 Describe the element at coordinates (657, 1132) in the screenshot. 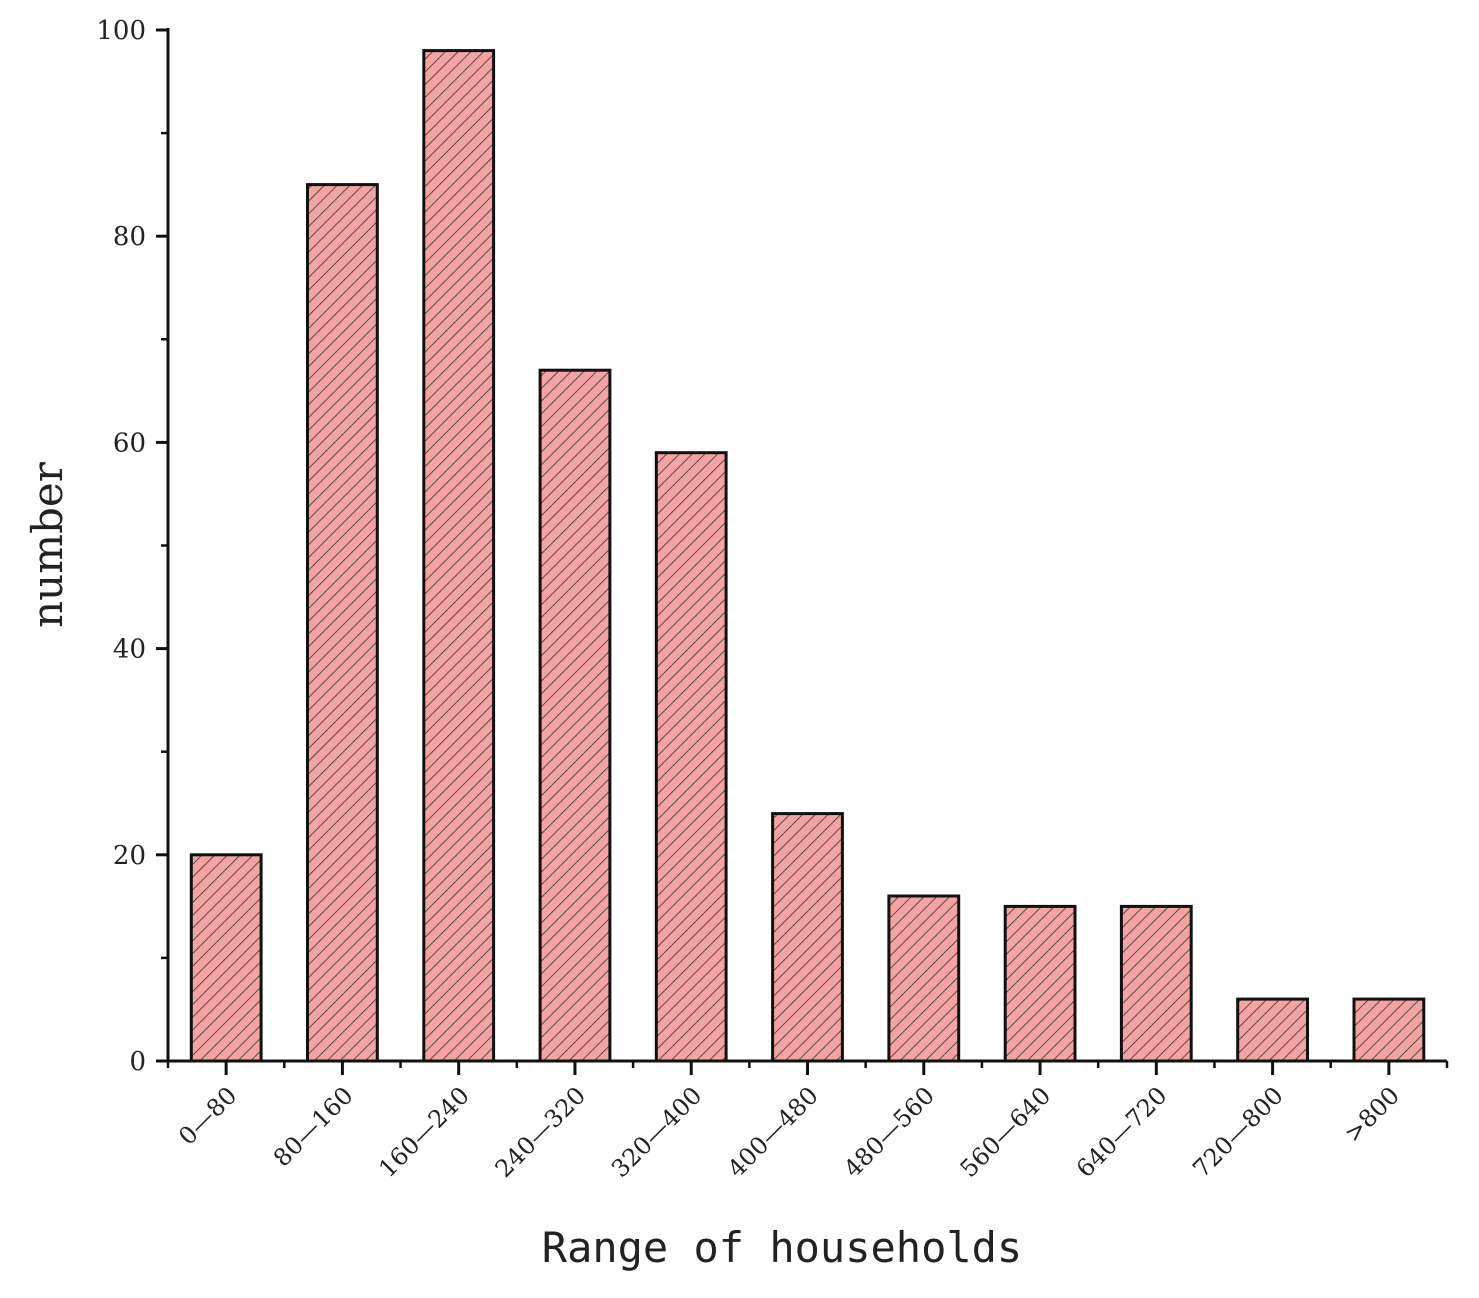

I see `x-tick-label-4: 320—400` at that location.